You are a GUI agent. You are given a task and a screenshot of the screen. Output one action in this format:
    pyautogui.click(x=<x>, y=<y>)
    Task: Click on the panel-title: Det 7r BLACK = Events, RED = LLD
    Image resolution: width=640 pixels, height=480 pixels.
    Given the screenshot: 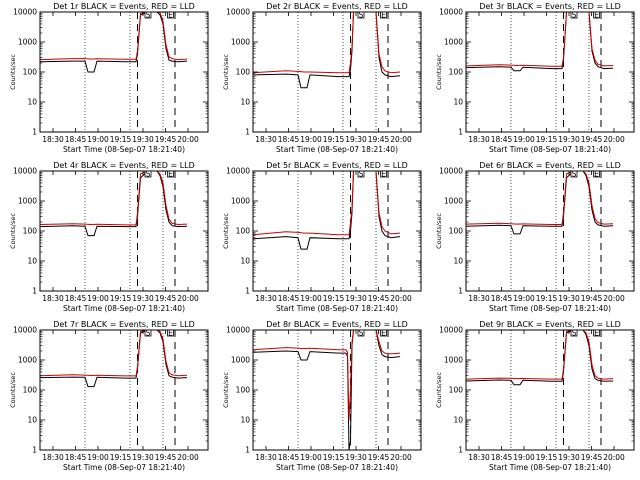 What is the action you would take?
    pyautogui.click(x=124, y=324)
    